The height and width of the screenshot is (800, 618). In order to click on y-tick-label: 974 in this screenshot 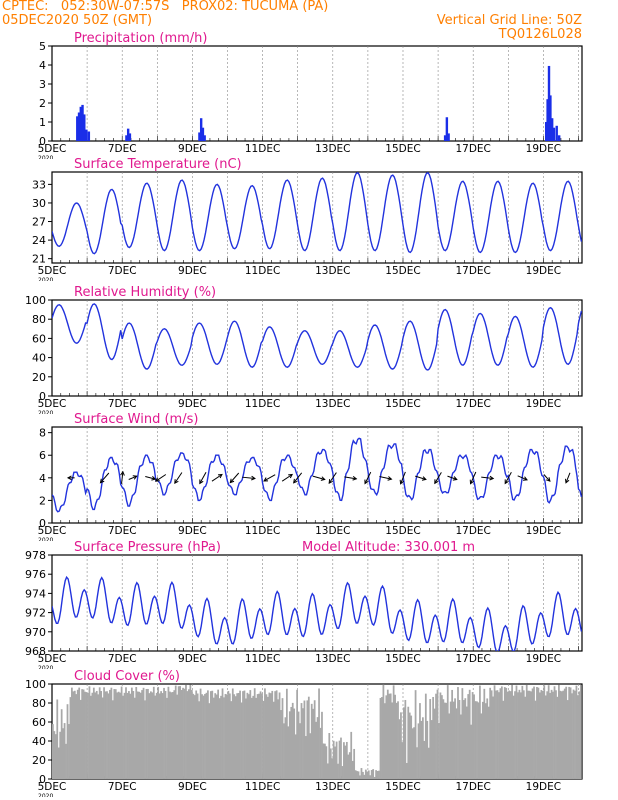, I will do `click(35, 593)`.